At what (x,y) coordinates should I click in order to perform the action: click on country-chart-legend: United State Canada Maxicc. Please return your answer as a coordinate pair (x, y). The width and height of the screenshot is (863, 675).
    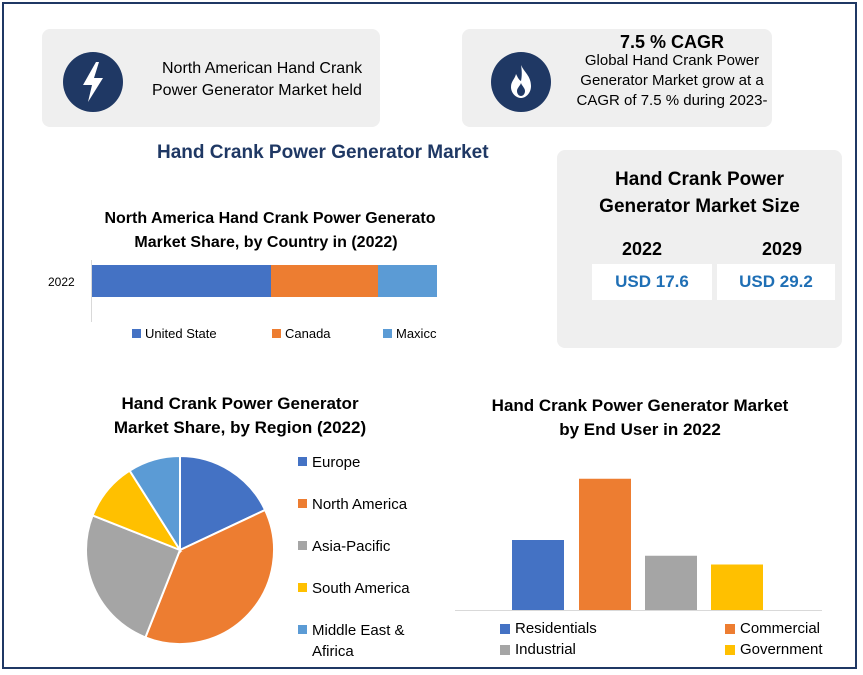
    Looking at the image, I should click on (240, 335).